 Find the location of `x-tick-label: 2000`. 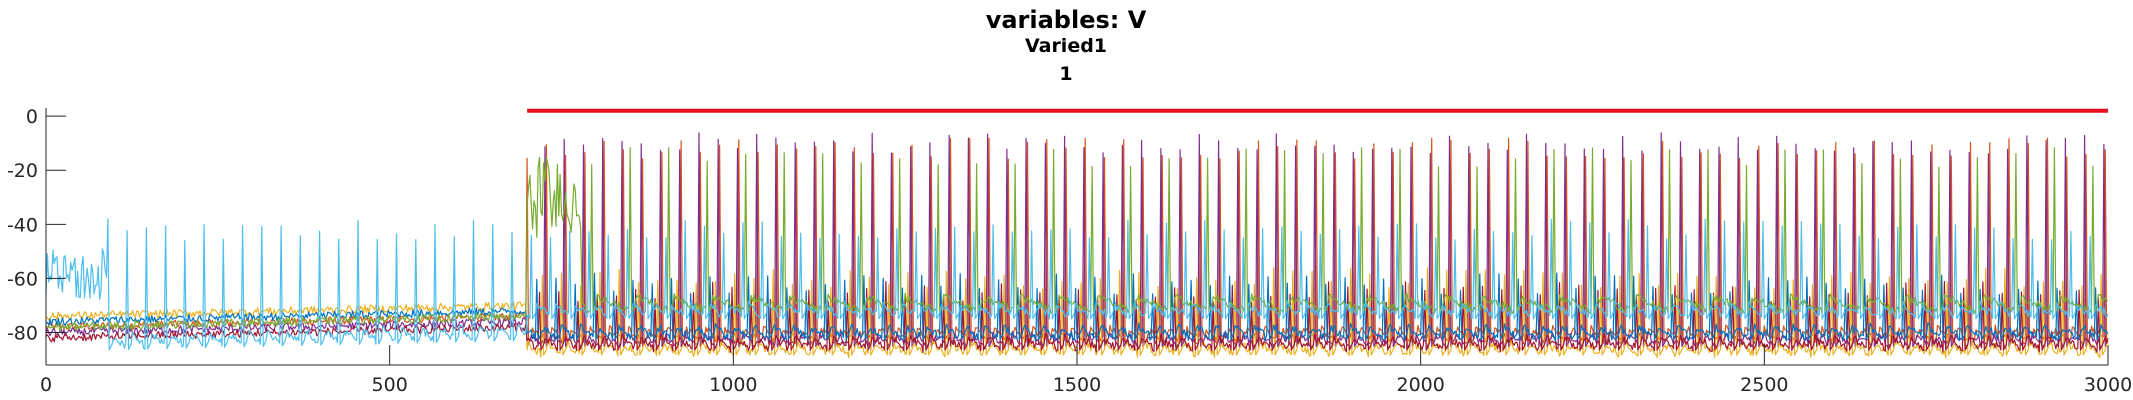

x-tick-label: 2000 is located at coordinates (1420, 385).